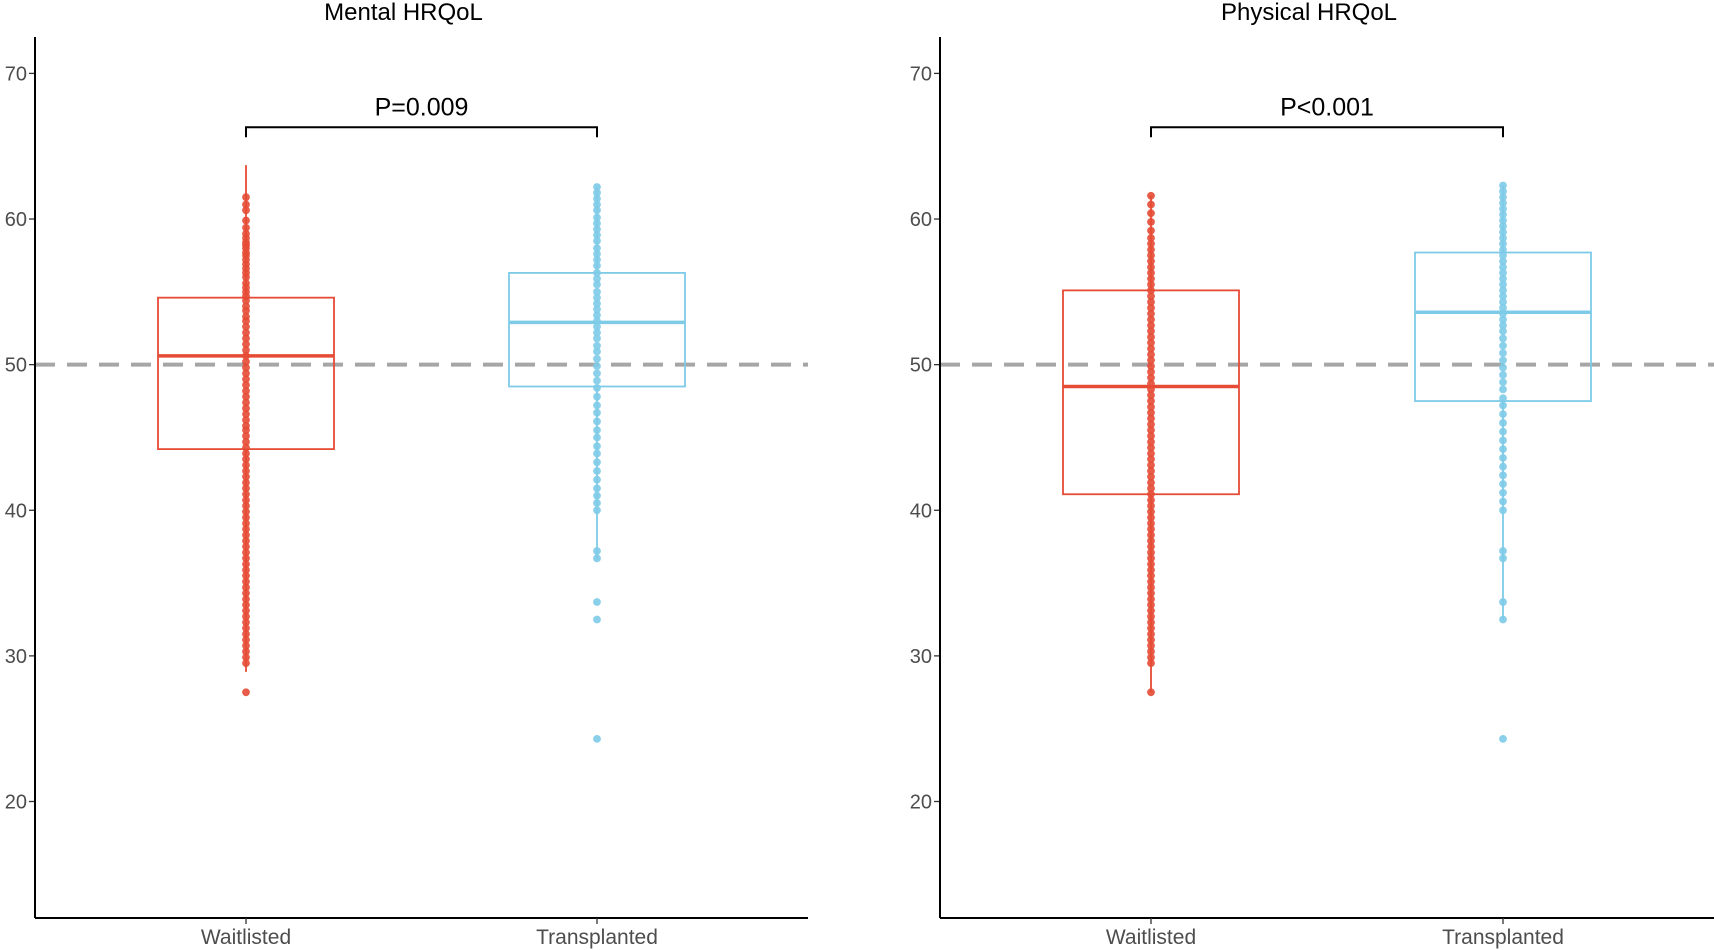 The width and height of the screenshot is (1714, 950). What do you see at coordinates (16, 657) in the screenshot?
I see `y-tick-label: 30` at bounding box center [16, 657].